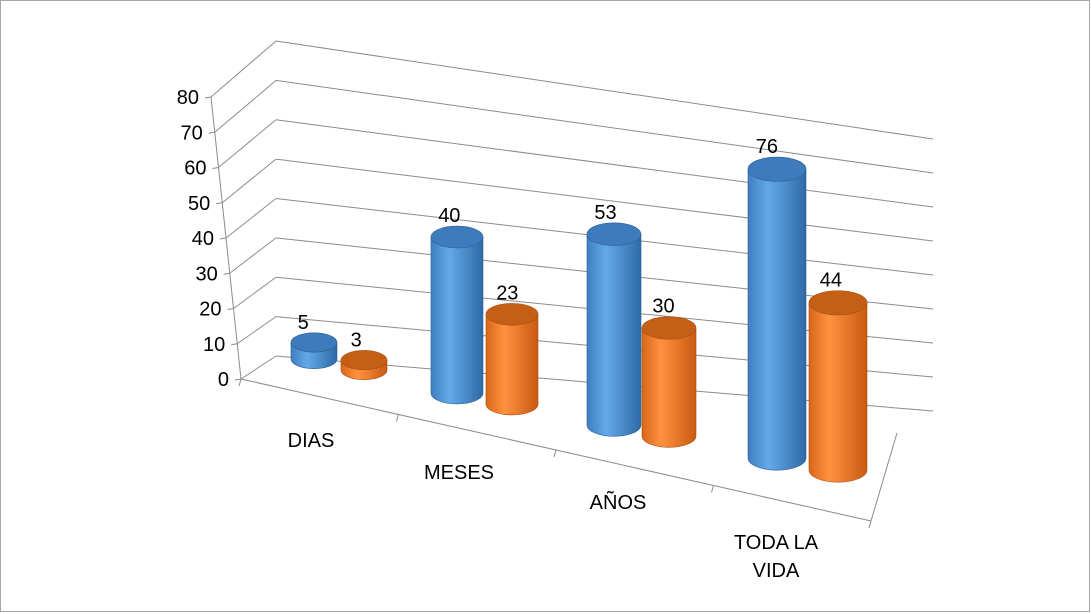 The image size is (1091, 614). Describe the element at coordinates (356, 340) in the screenshot. I see `data-label: 3` at that location.